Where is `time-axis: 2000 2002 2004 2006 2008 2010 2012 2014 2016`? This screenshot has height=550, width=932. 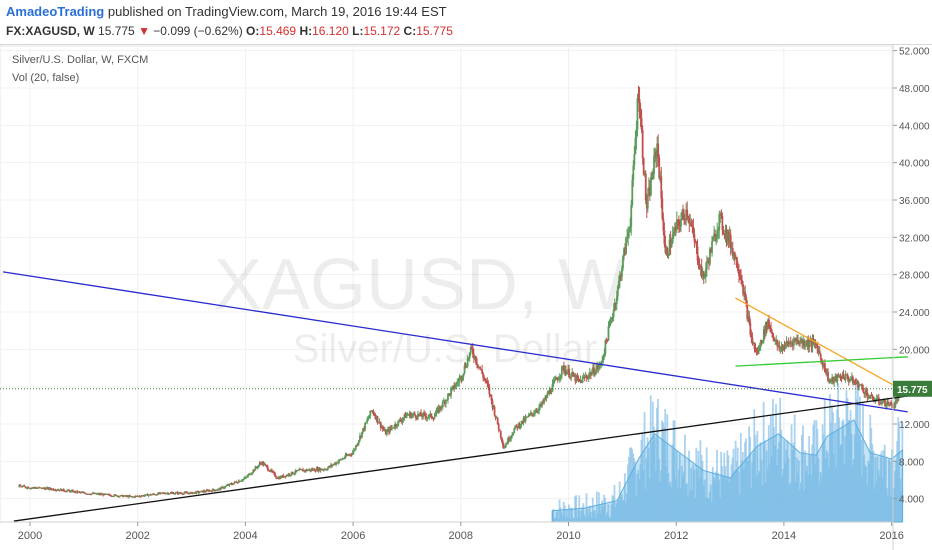 time-axis: 2000 2002 2004 2006 2008 2010 2012 2014 2016 is located at coordinates (452, 531).